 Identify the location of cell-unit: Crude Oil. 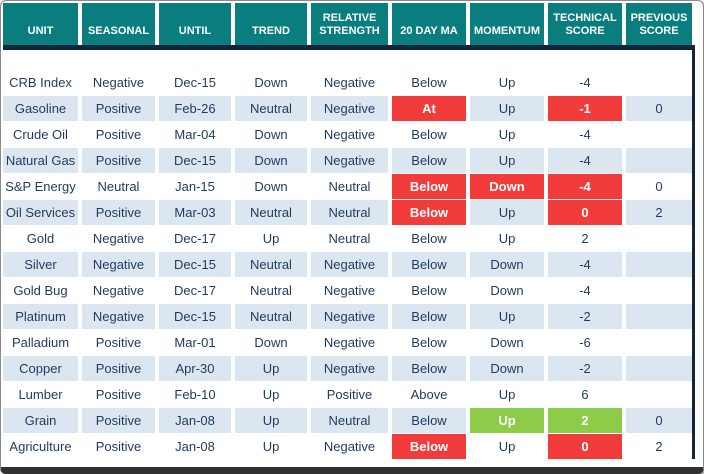
(40, 134).